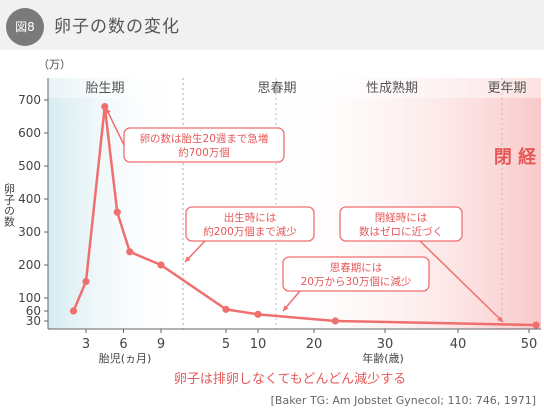  I want to click on annotation-birth-text: 約200万個まで減少, so click(250, 231).